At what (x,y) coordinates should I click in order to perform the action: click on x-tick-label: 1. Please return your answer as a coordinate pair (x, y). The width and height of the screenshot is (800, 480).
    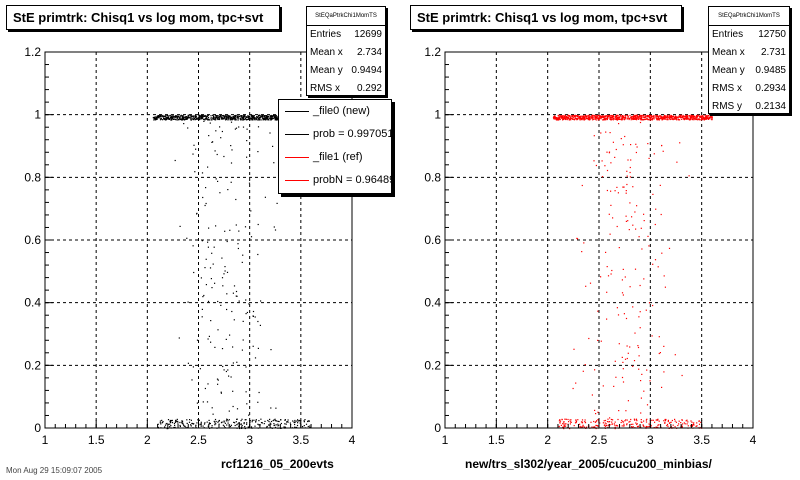
    Looking at the image, I should click on (445, 440).